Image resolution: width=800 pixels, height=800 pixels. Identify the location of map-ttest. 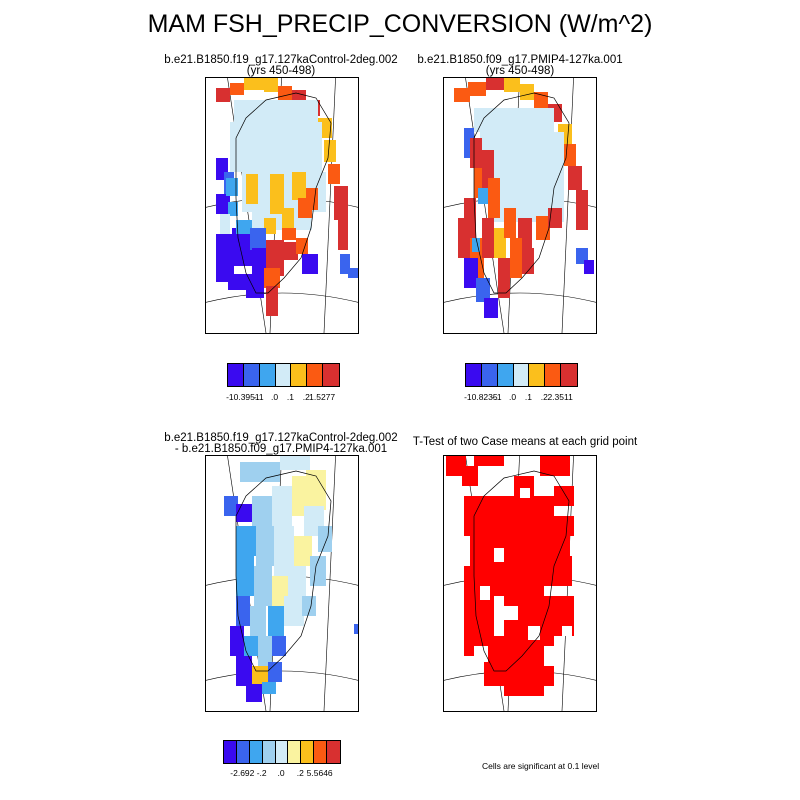
(520, 583).